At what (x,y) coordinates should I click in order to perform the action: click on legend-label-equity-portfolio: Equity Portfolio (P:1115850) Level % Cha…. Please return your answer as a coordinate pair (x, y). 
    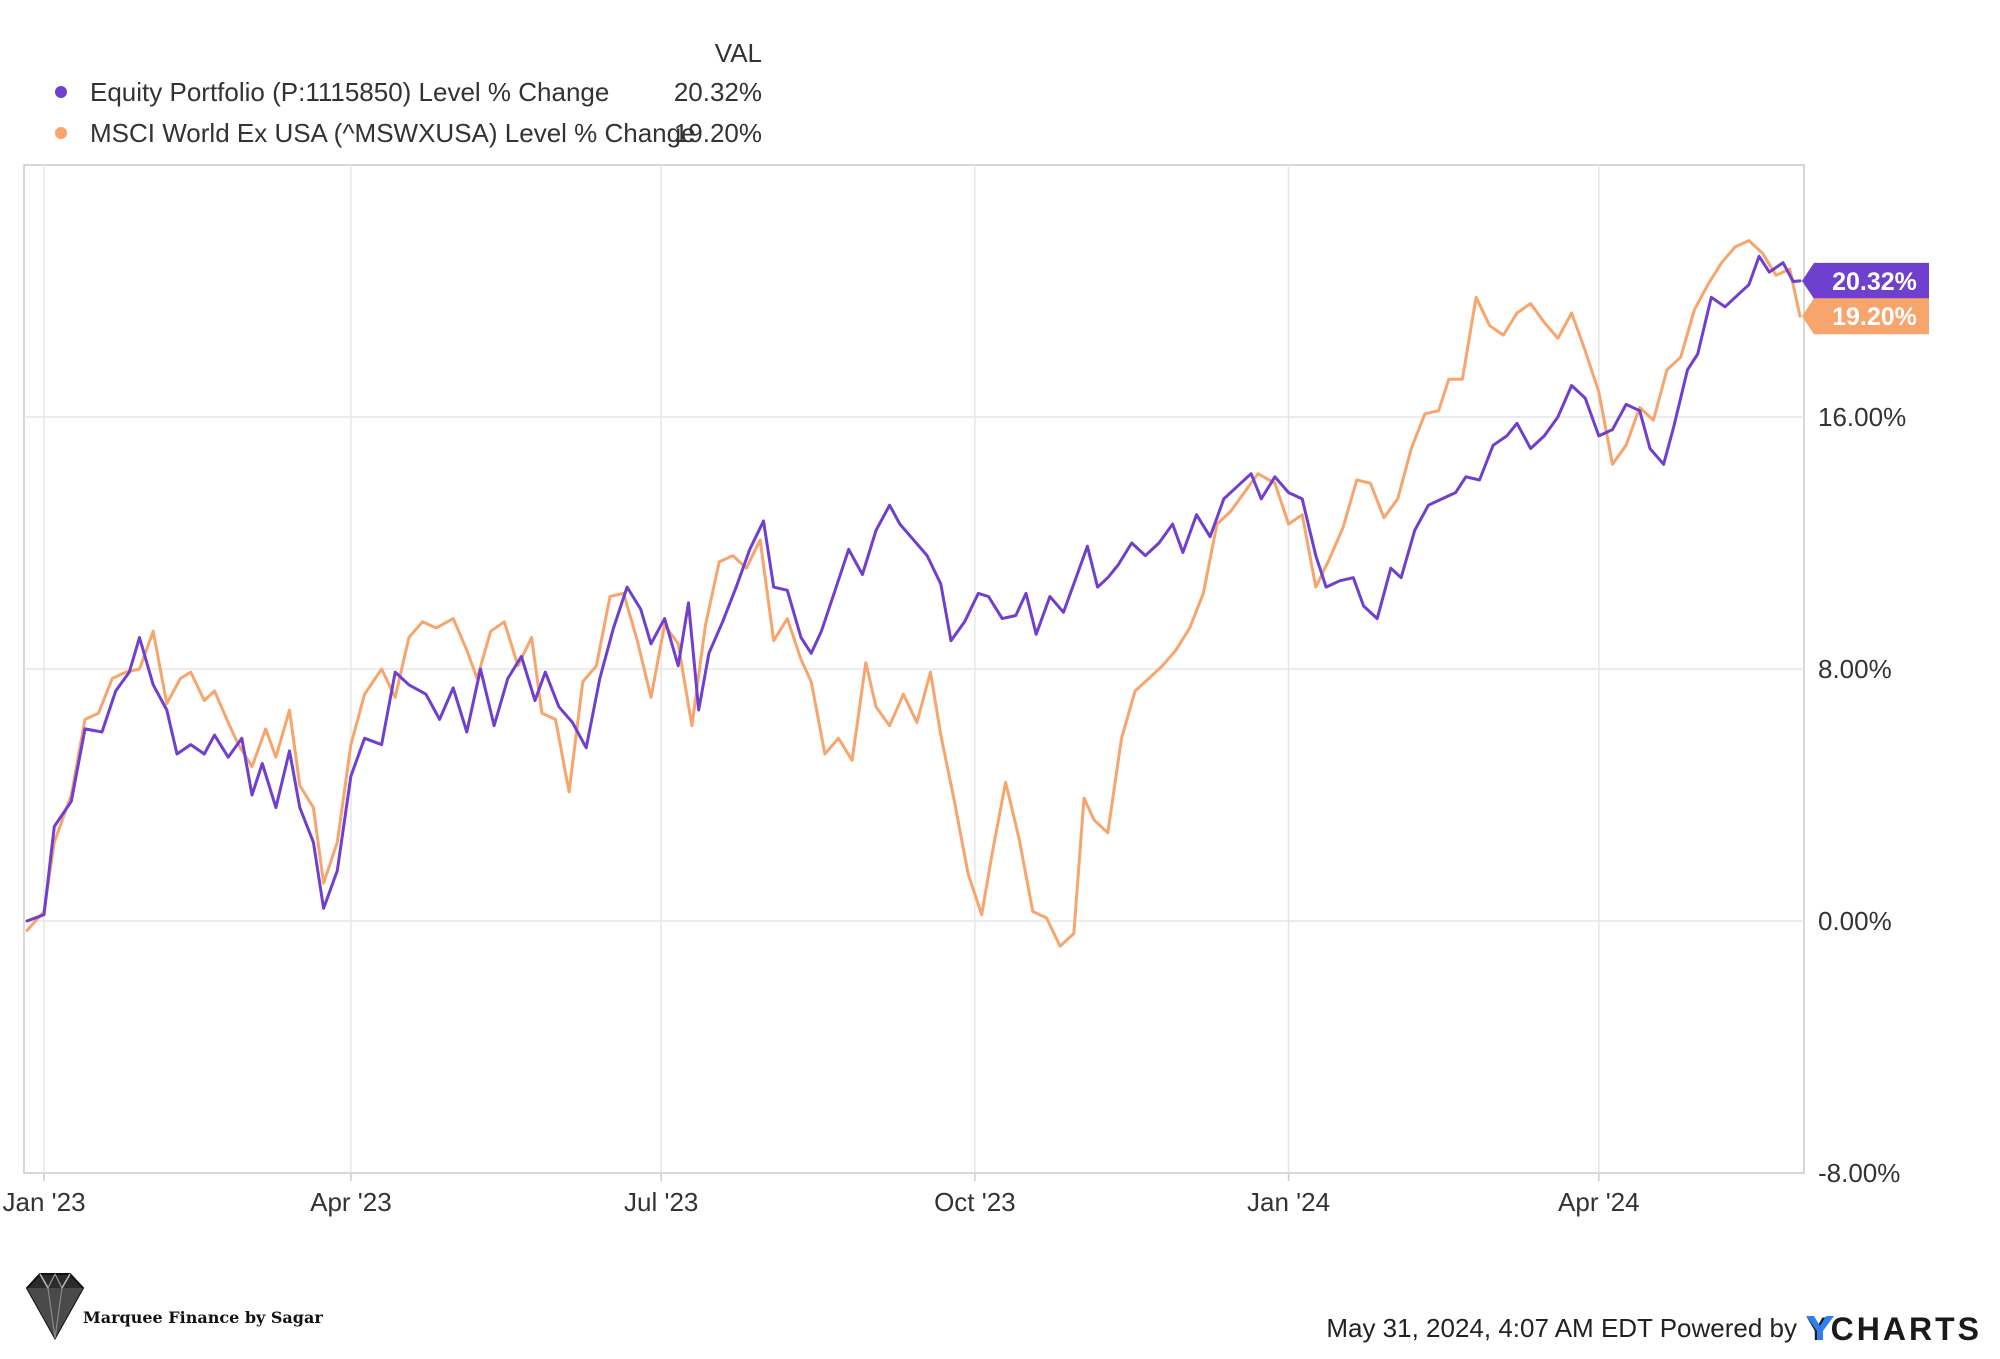
    Looking at the image, I should click on (349, 92).